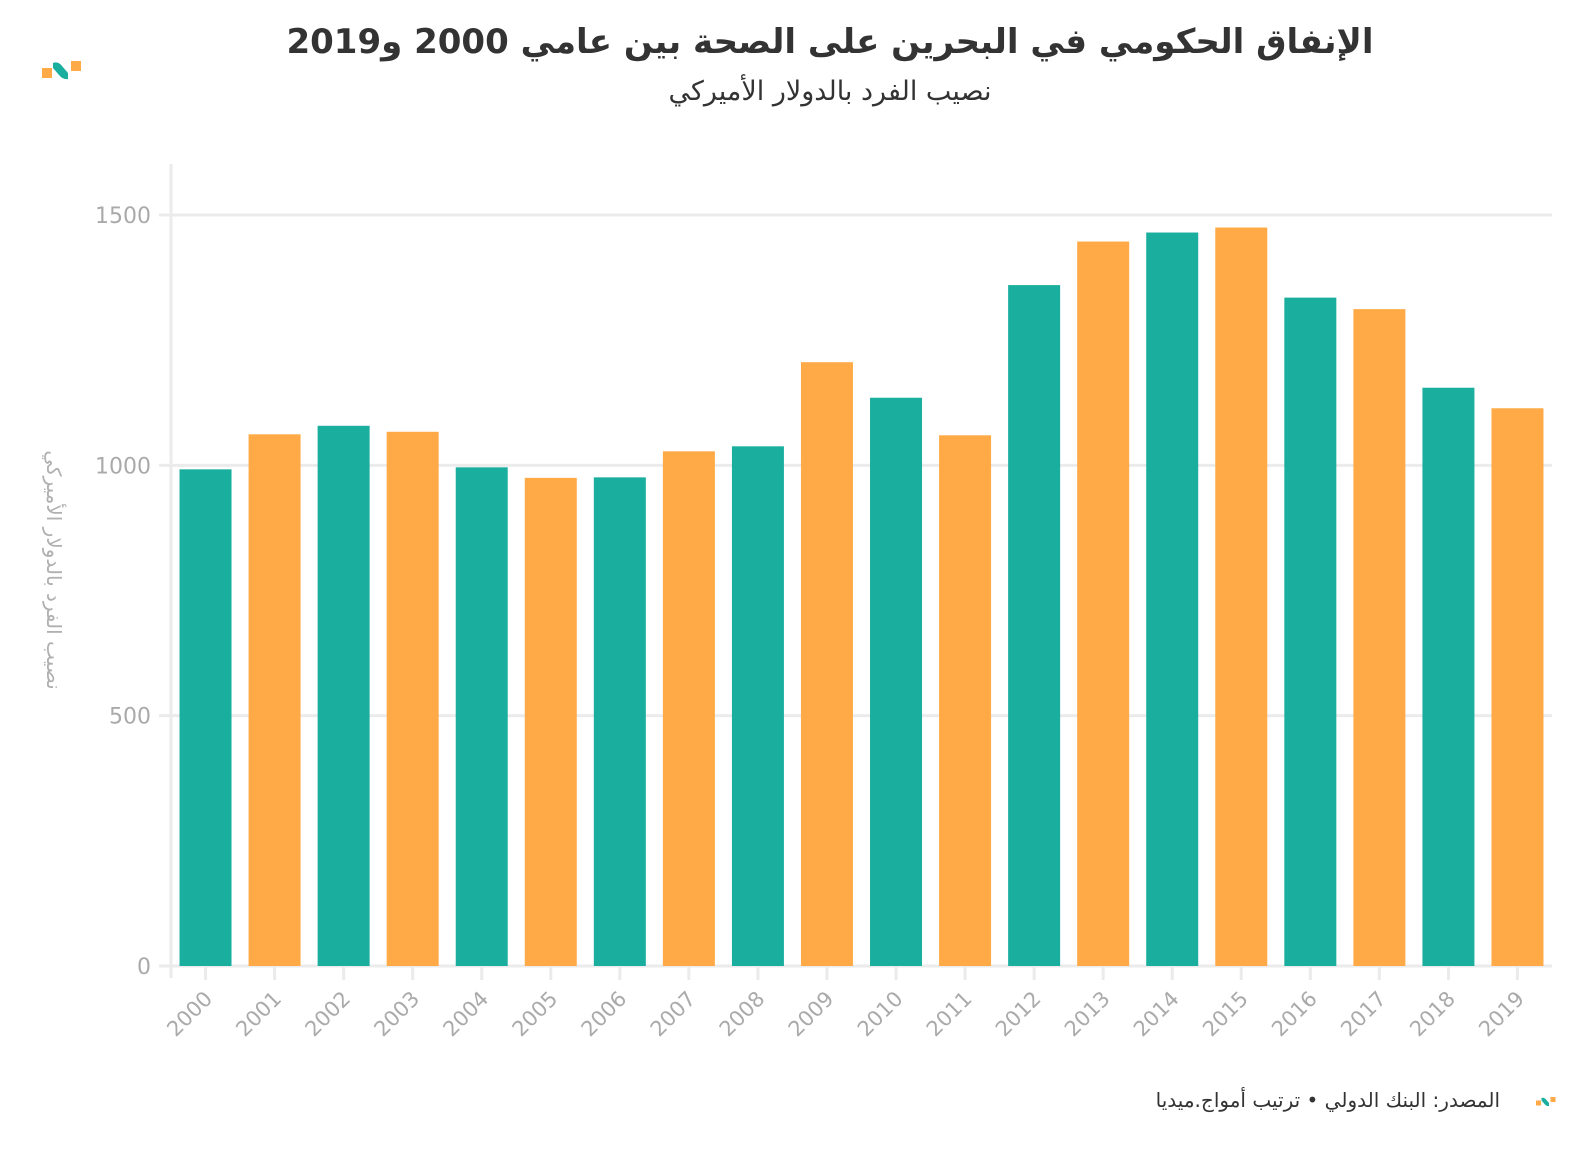 This screenshot has height=1150, width=1592. I want to click on bar-2014, so click(1172, 599).